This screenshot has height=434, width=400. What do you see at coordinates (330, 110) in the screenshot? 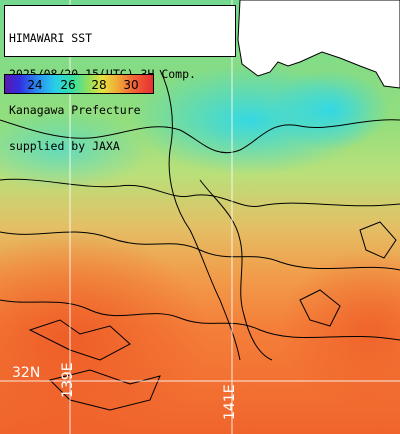
I see `tokyo-bay-cool-water` at bounding box center [330, 110].